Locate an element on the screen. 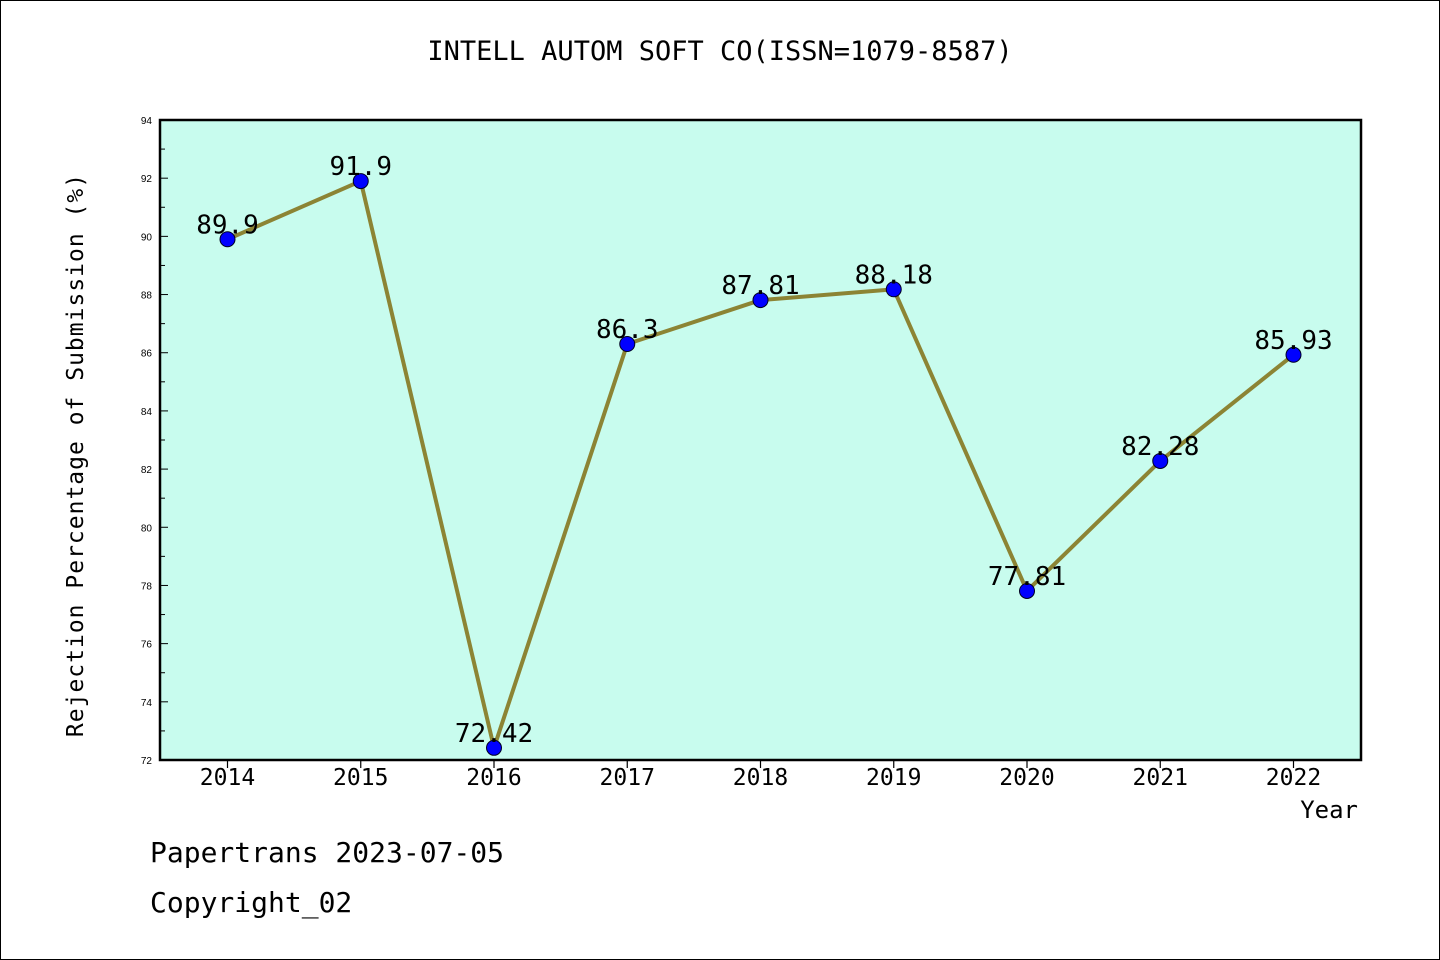 The image size is (1440, 960). data-label: 91.9 is located at coordinates (360, 167).